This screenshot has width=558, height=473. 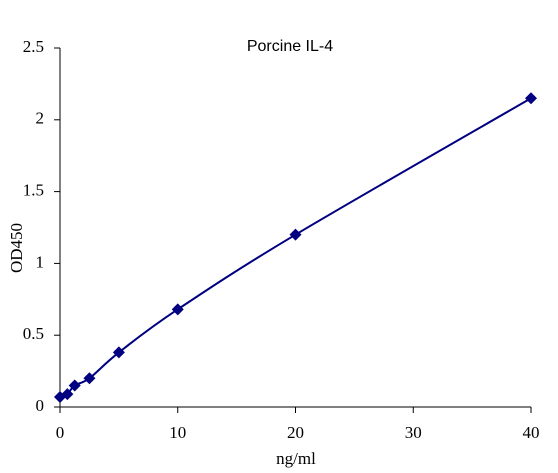 What do you see at coordinates (413, 432) in the screenshot?
I see `x-tick-label: 30` at bounding box center [413, 432].